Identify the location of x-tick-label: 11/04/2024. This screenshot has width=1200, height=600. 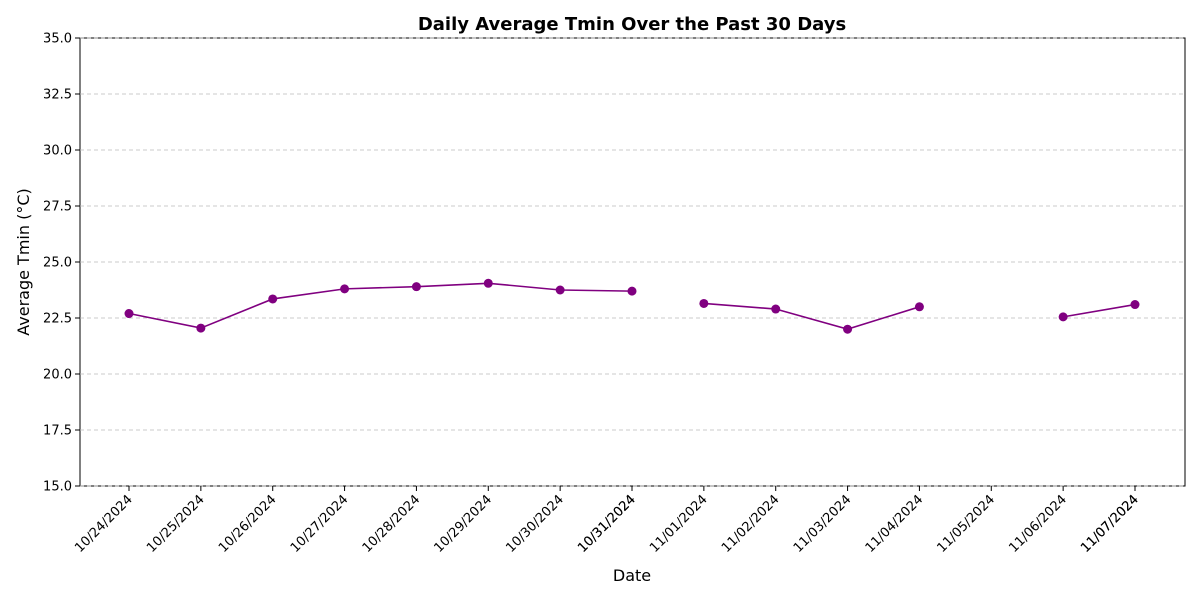
(895, 524).